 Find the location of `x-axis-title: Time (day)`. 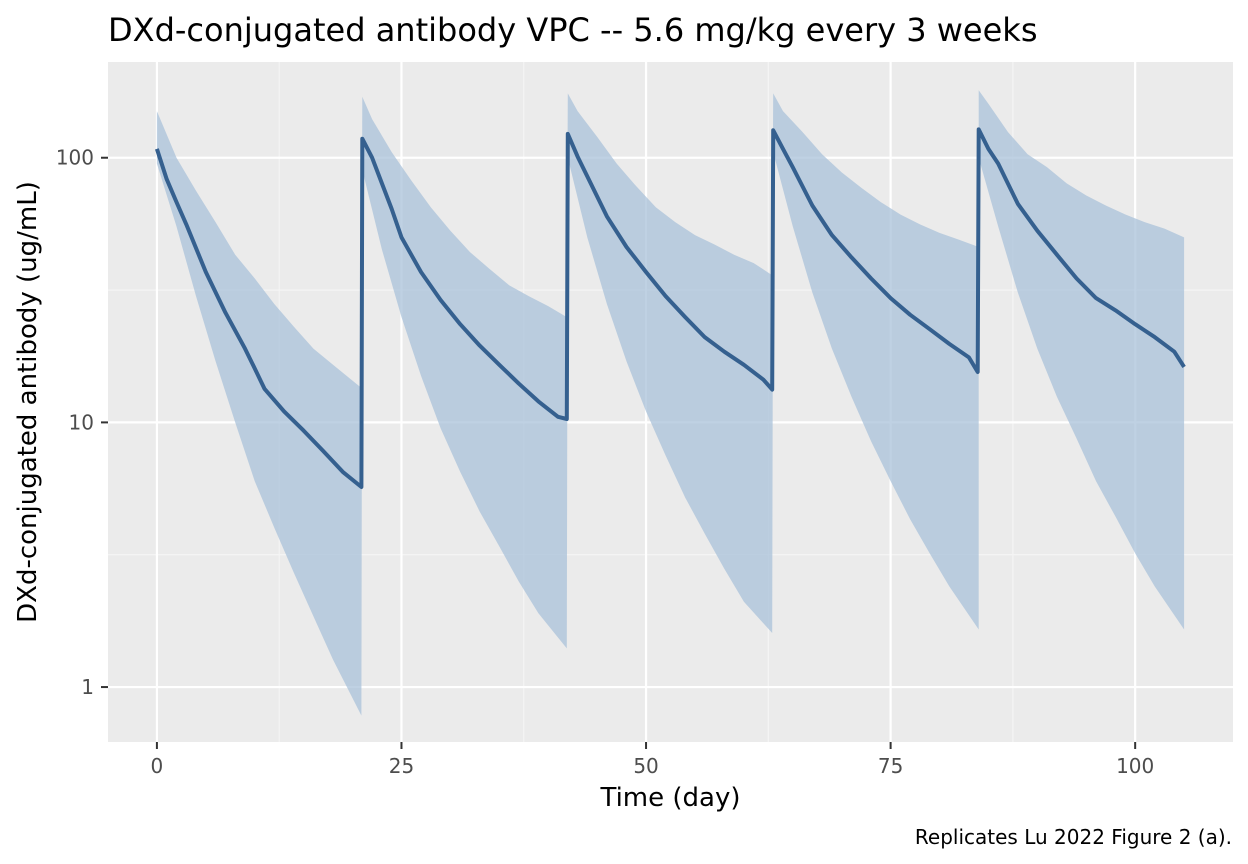

x-axis-title: Time (day) is located at coordinates (669, 798).